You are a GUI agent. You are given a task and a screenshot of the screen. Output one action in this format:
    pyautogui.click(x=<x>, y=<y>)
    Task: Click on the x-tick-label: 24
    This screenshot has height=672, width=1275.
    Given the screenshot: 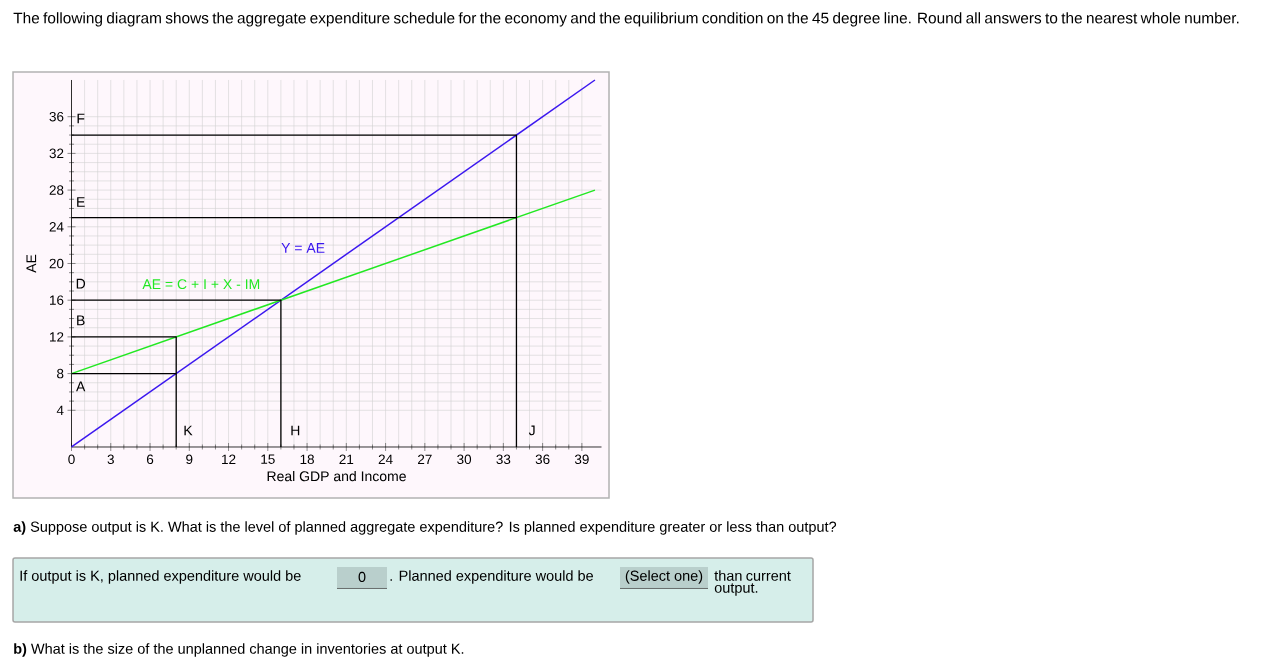 What is the action you would take?
    pyautogui.click(x=385, y=459)
    